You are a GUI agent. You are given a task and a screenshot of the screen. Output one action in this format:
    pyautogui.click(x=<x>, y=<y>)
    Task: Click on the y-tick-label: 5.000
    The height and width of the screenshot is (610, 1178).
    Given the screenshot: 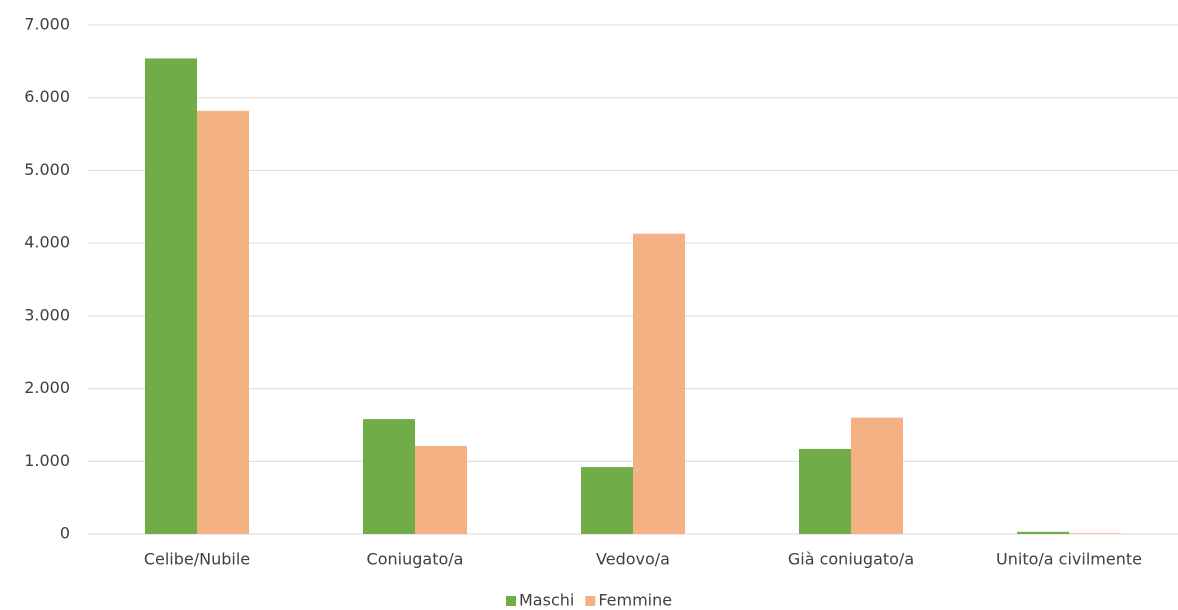 What is the action you would take?
    pyautogui.click(x=47, y=169)
    